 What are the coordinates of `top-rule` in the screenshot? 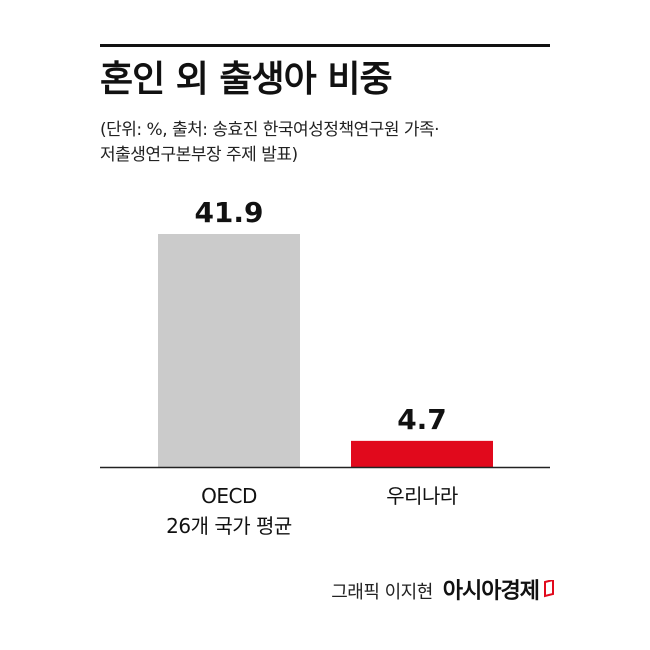 It's located at (325, 45).